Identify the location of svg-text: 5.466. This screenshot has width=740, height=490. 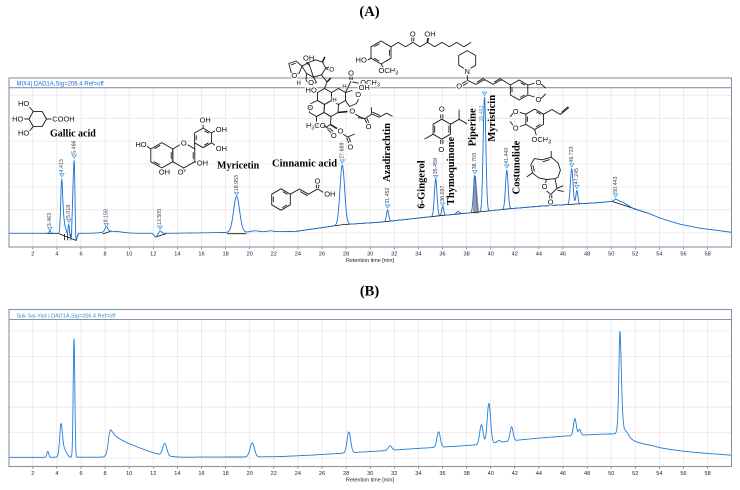
(74, 146).